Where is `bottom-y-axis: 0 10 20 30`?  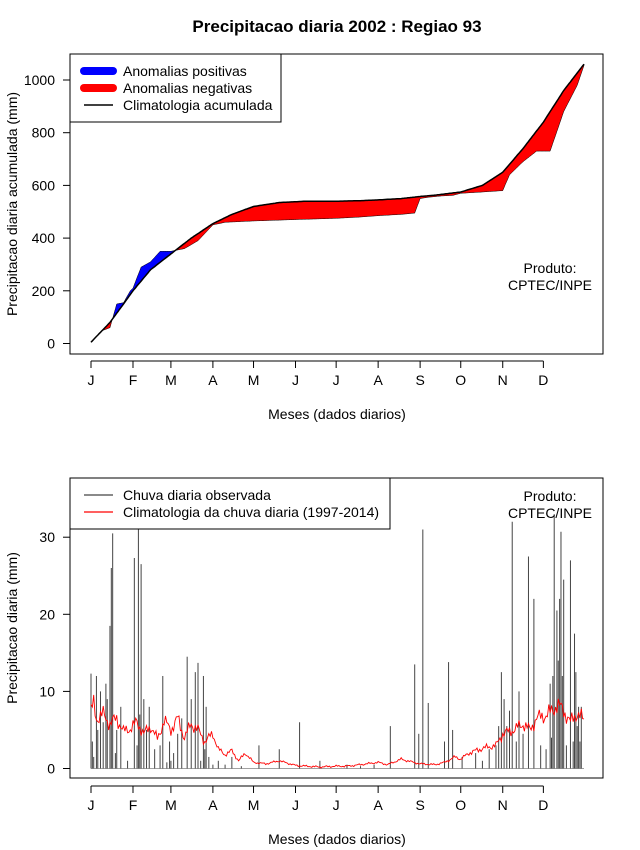 bottom-y-axis: 0 10 20 30 is located at coordinates (54, 653).